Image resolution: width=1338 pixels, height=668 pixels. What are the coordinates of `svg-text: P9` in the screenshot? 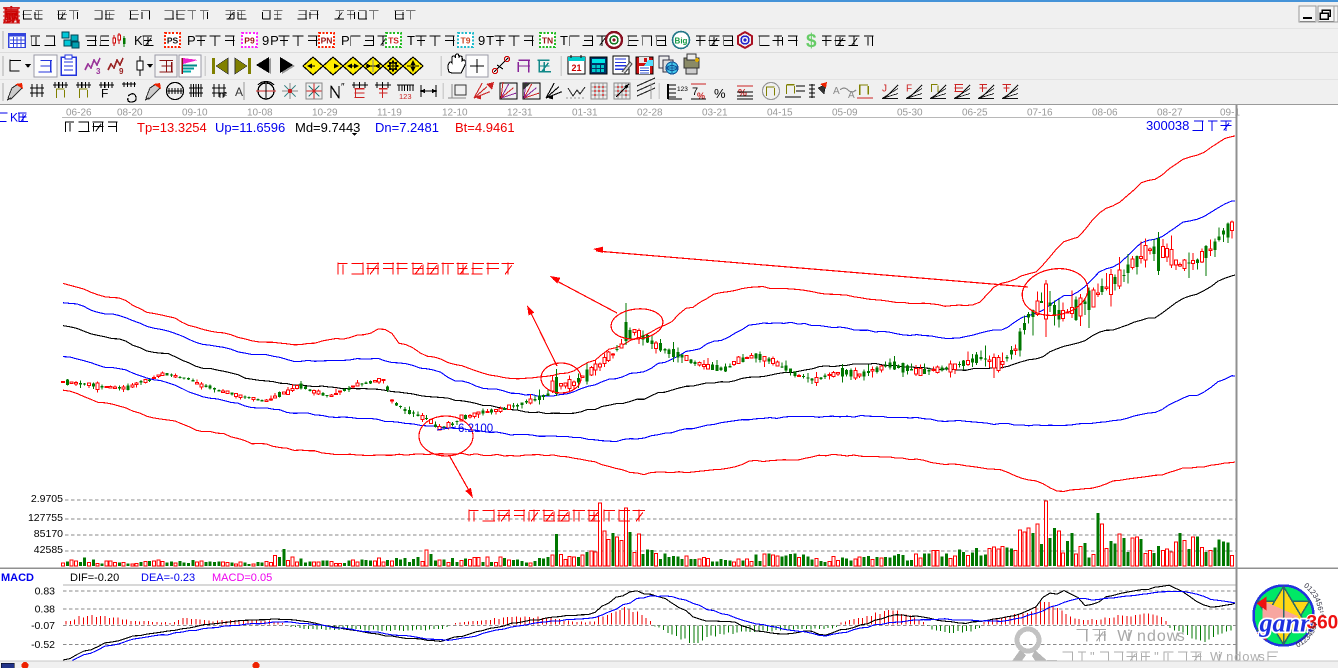 It's located at (249, 41).